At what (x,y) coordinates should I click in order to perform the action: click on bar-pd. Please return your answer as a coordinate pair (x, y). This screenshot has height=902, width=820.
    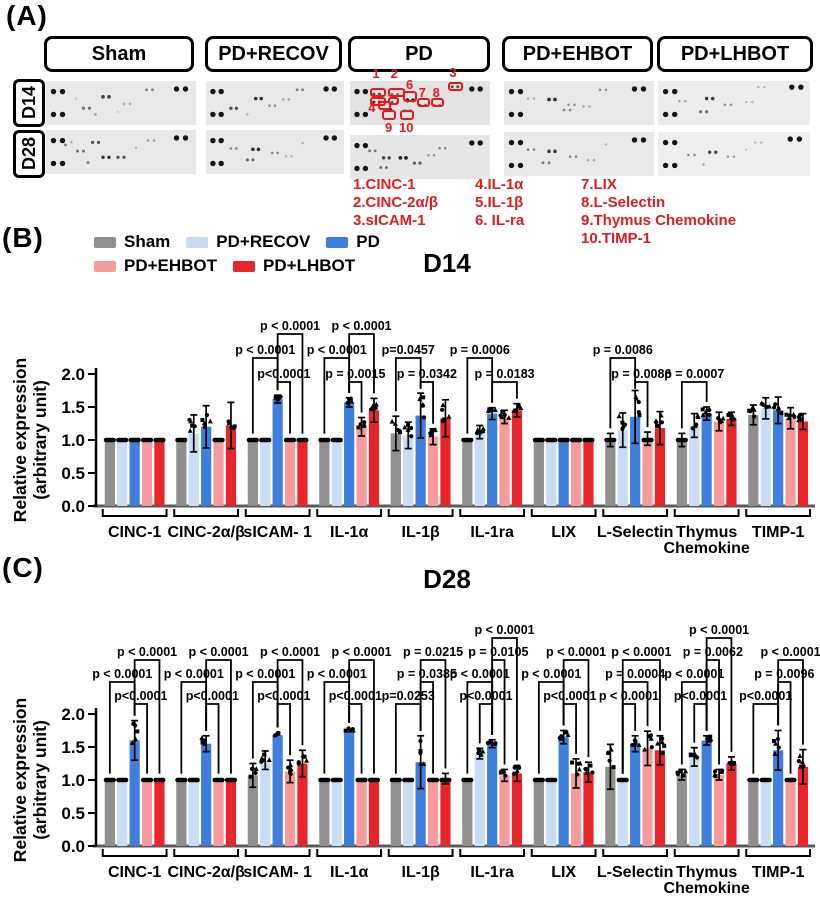
    Looking at the image, I should click on (635, 794).